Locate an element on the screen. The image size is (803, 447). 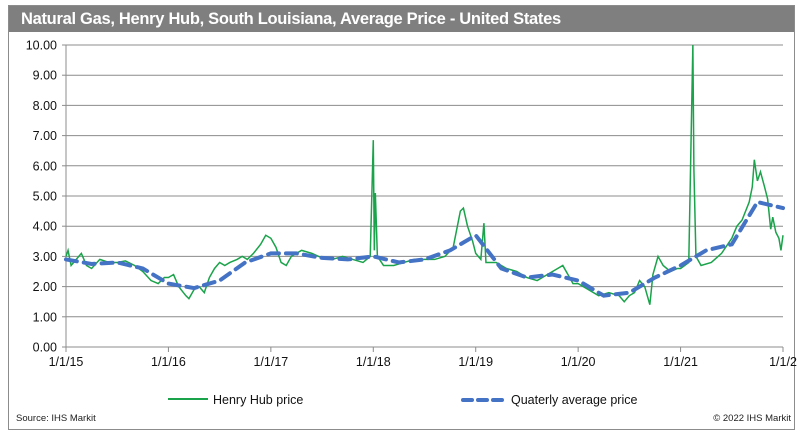
y-tick-label: 6.00 is located at coordinates (45, 166).